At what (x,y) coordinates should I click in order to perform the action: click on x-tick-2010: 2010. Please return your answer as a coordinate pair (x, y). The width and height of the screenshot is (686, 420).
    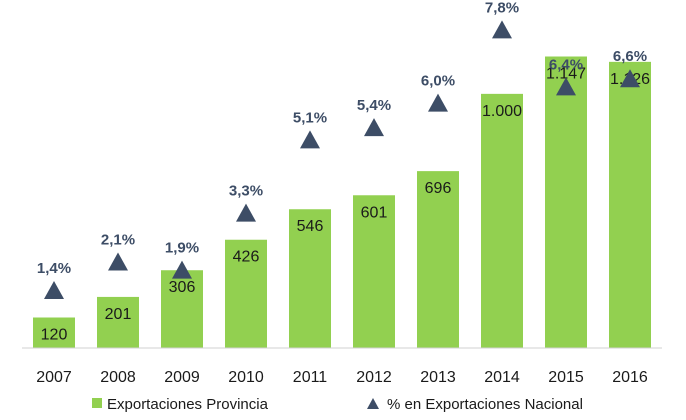
    Looking at the image, I should click on (246, 377).